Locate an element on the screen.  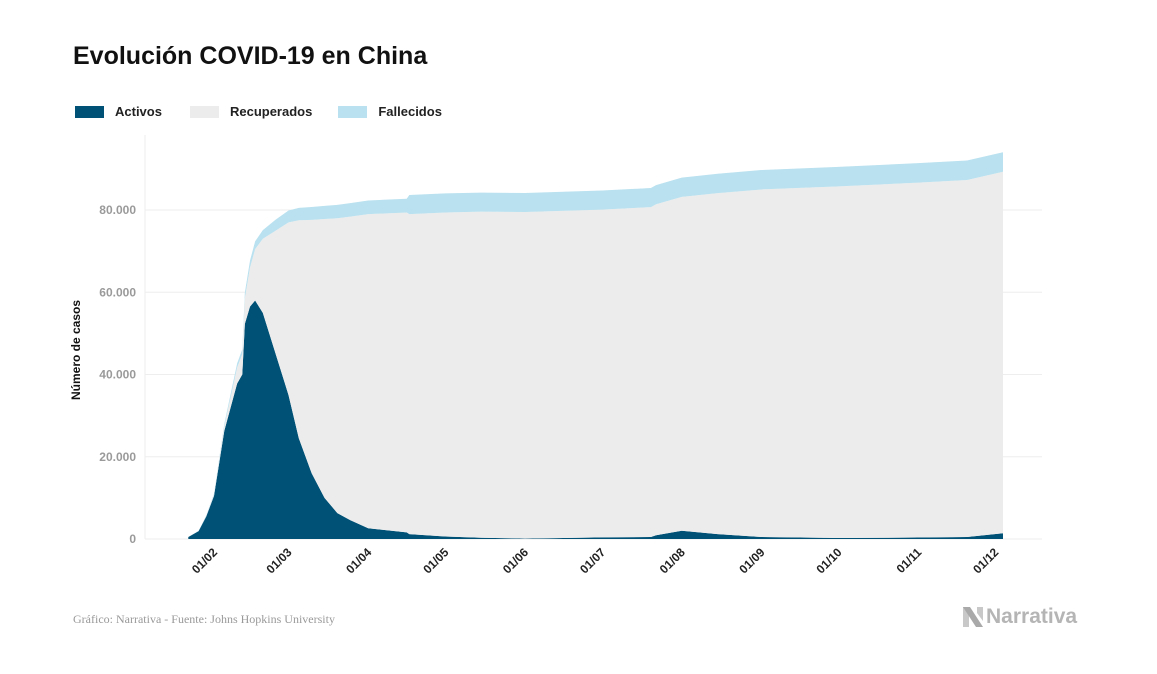
y-tick-label: 20.000 is located at coordinates (117, 457).